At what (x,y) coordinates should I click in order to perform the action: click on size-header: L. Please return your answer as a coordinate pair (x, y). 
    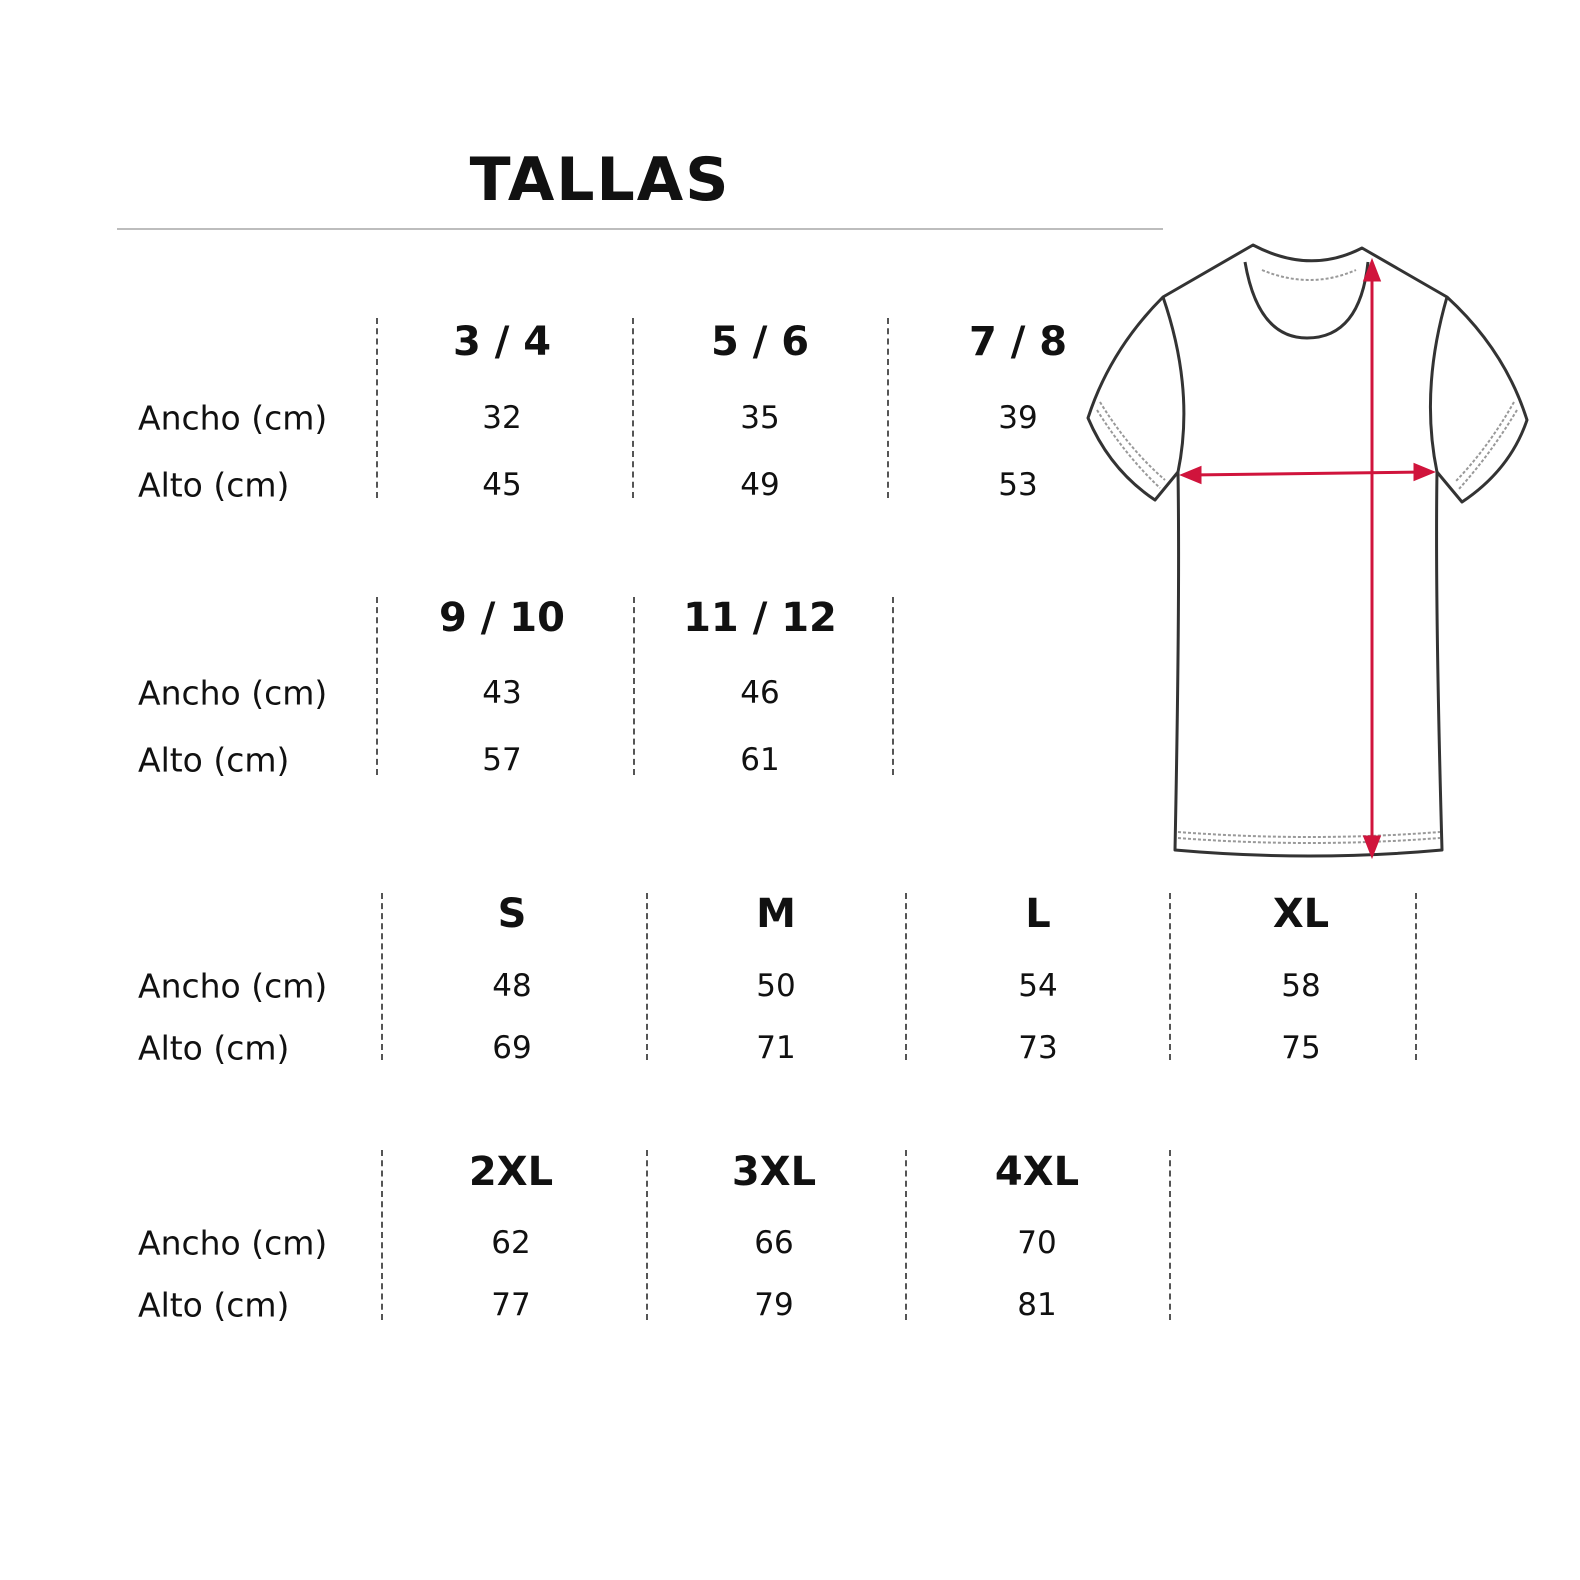
    Looking at the image, I should click on (1038, 914).